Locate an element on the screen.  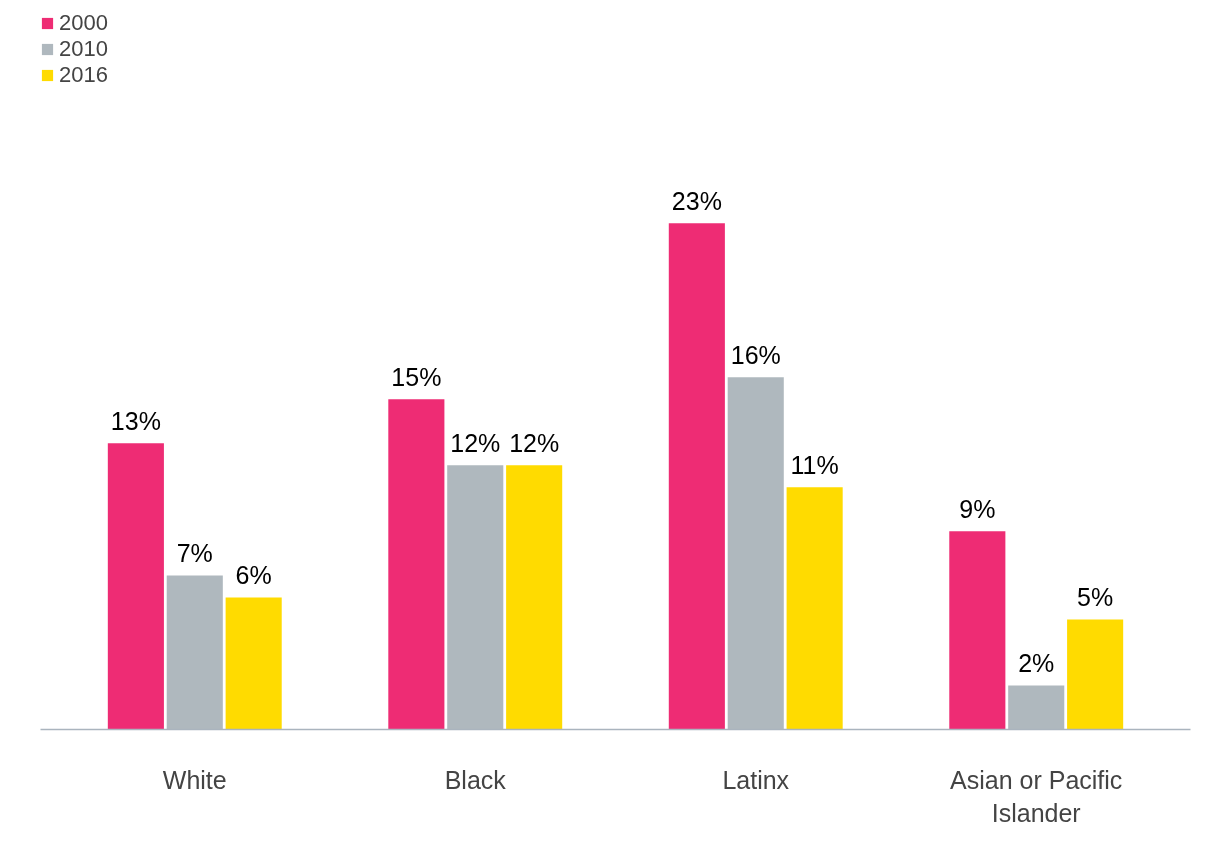
data-label: 9% is located at coordinates (977, 509).